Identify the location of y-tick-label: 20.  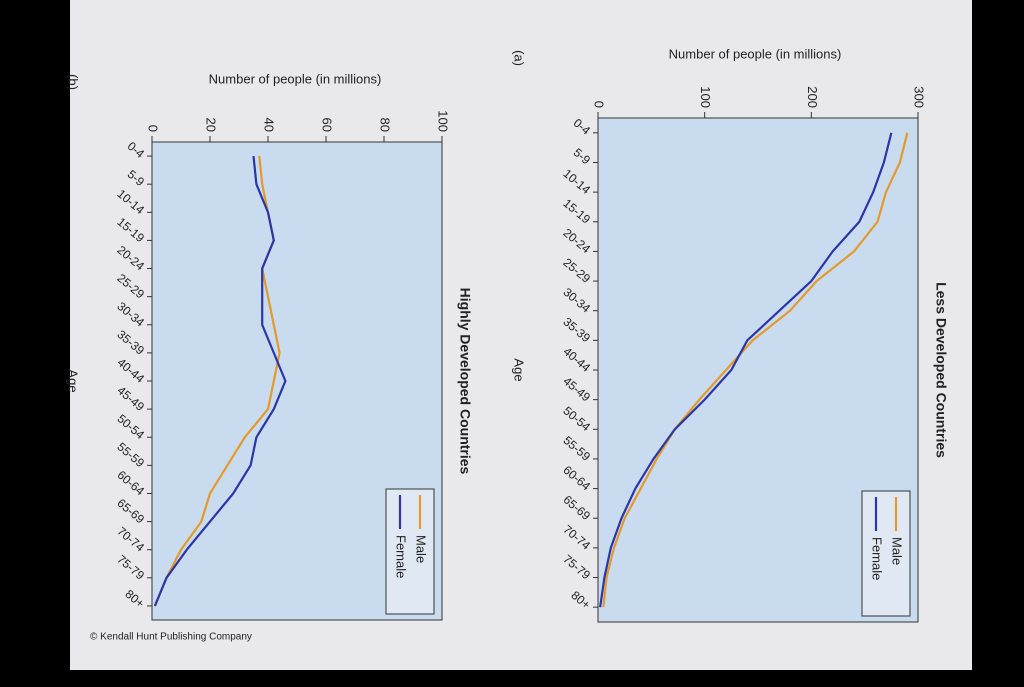
(211, 125).